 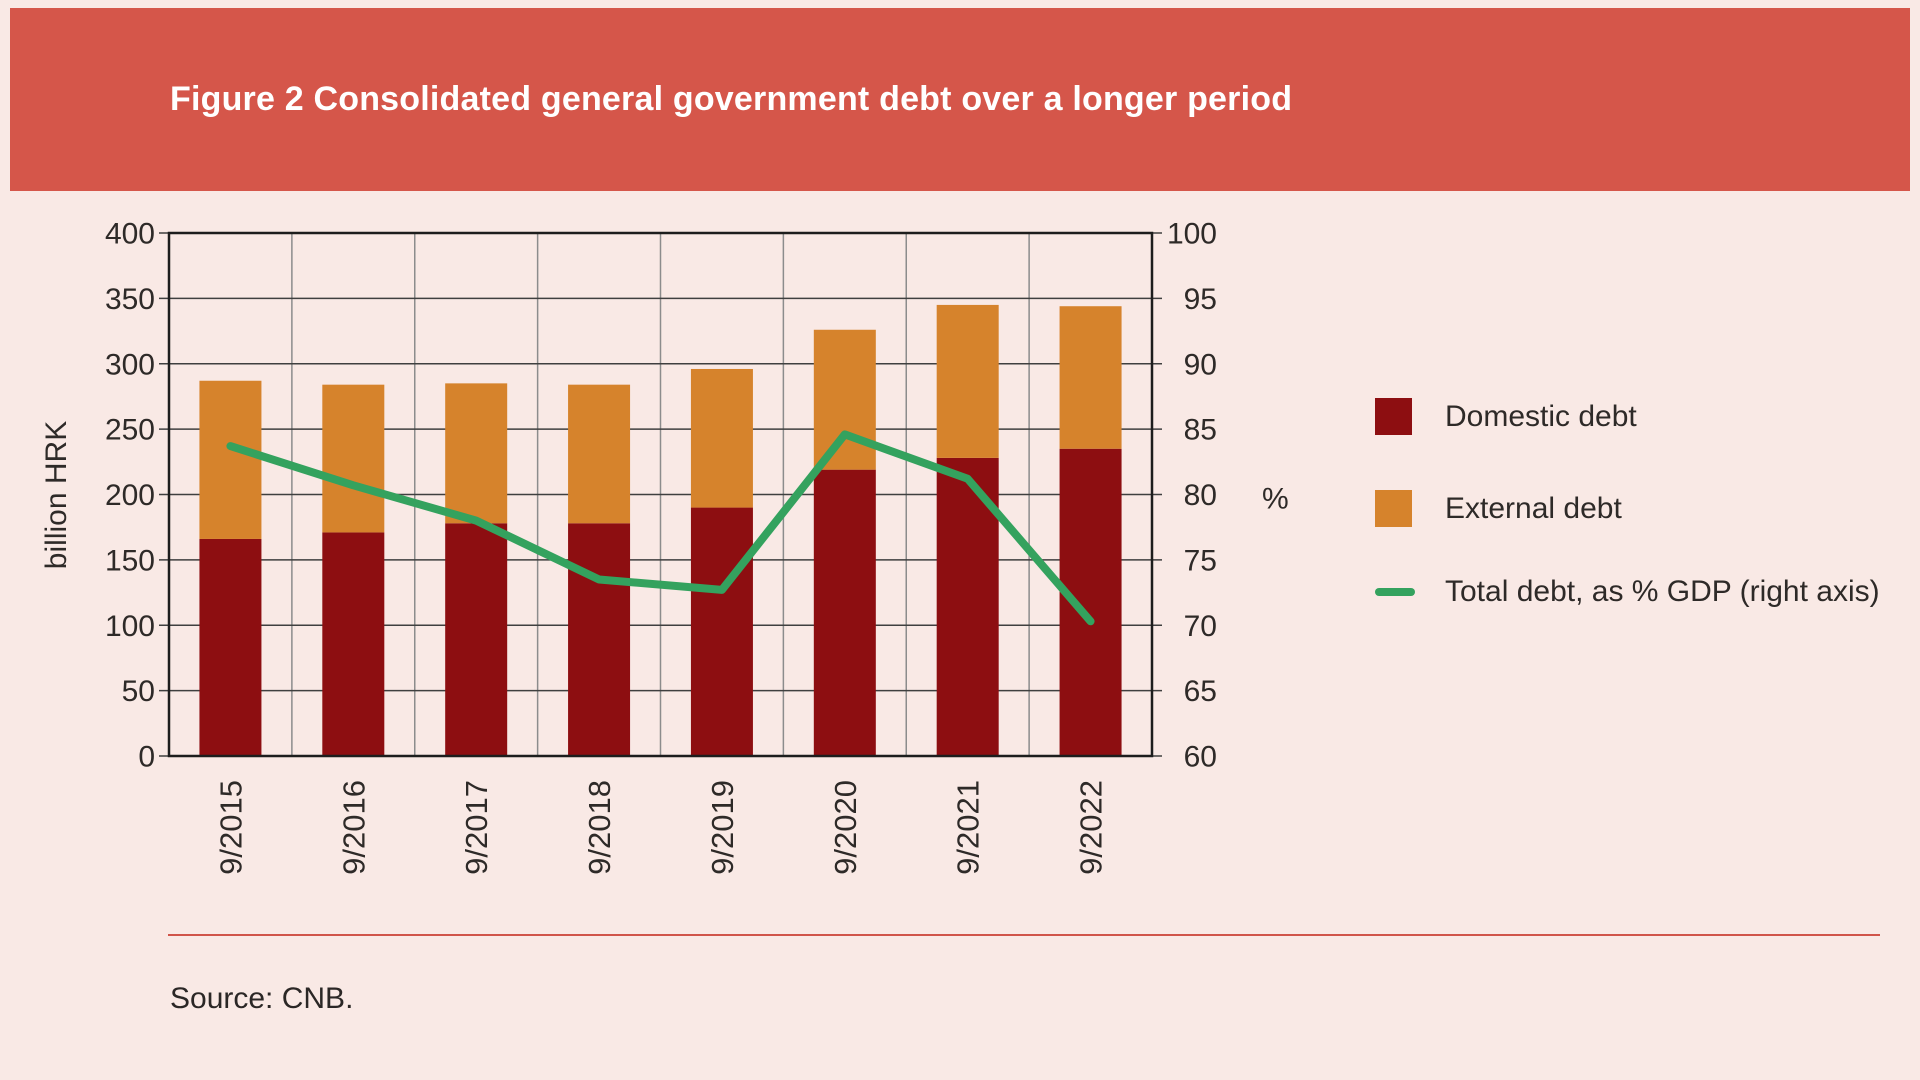 I want to click on right-axis-tick-label: 60, so click(x=1200, y=757).